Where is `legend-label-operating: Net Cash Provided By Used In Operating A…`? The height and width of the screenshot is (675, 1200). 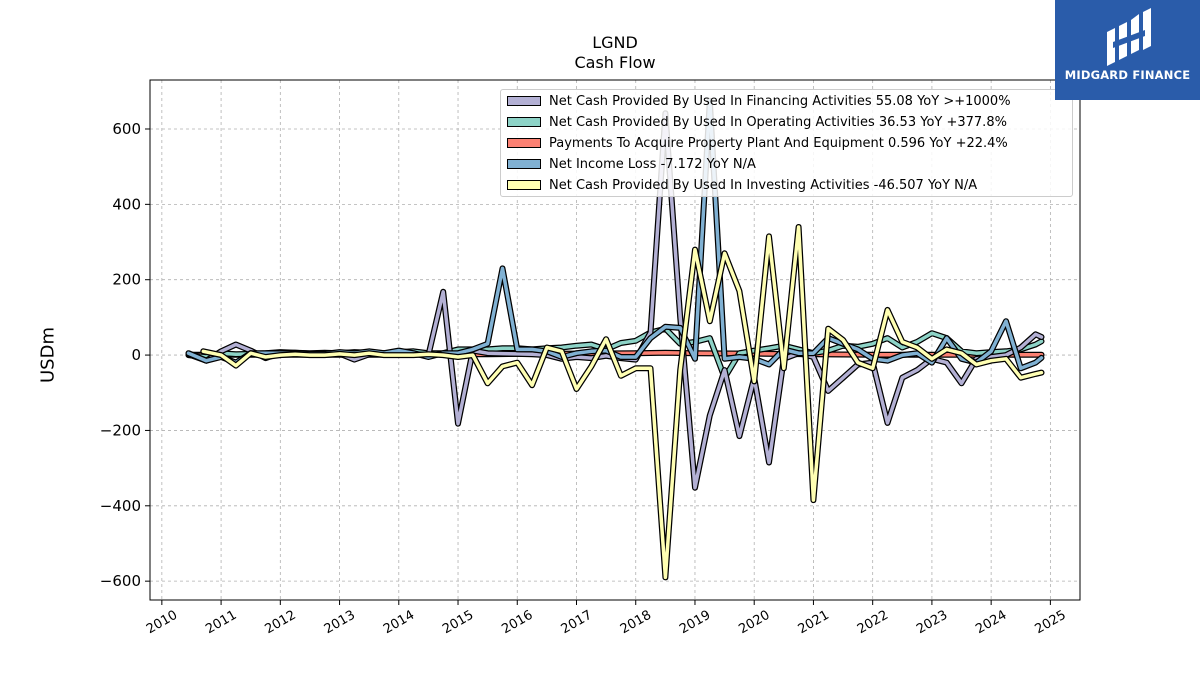
legend-label-operating: Net Cash Provided By Used In Operating A… is located at coordinates (778, 122).